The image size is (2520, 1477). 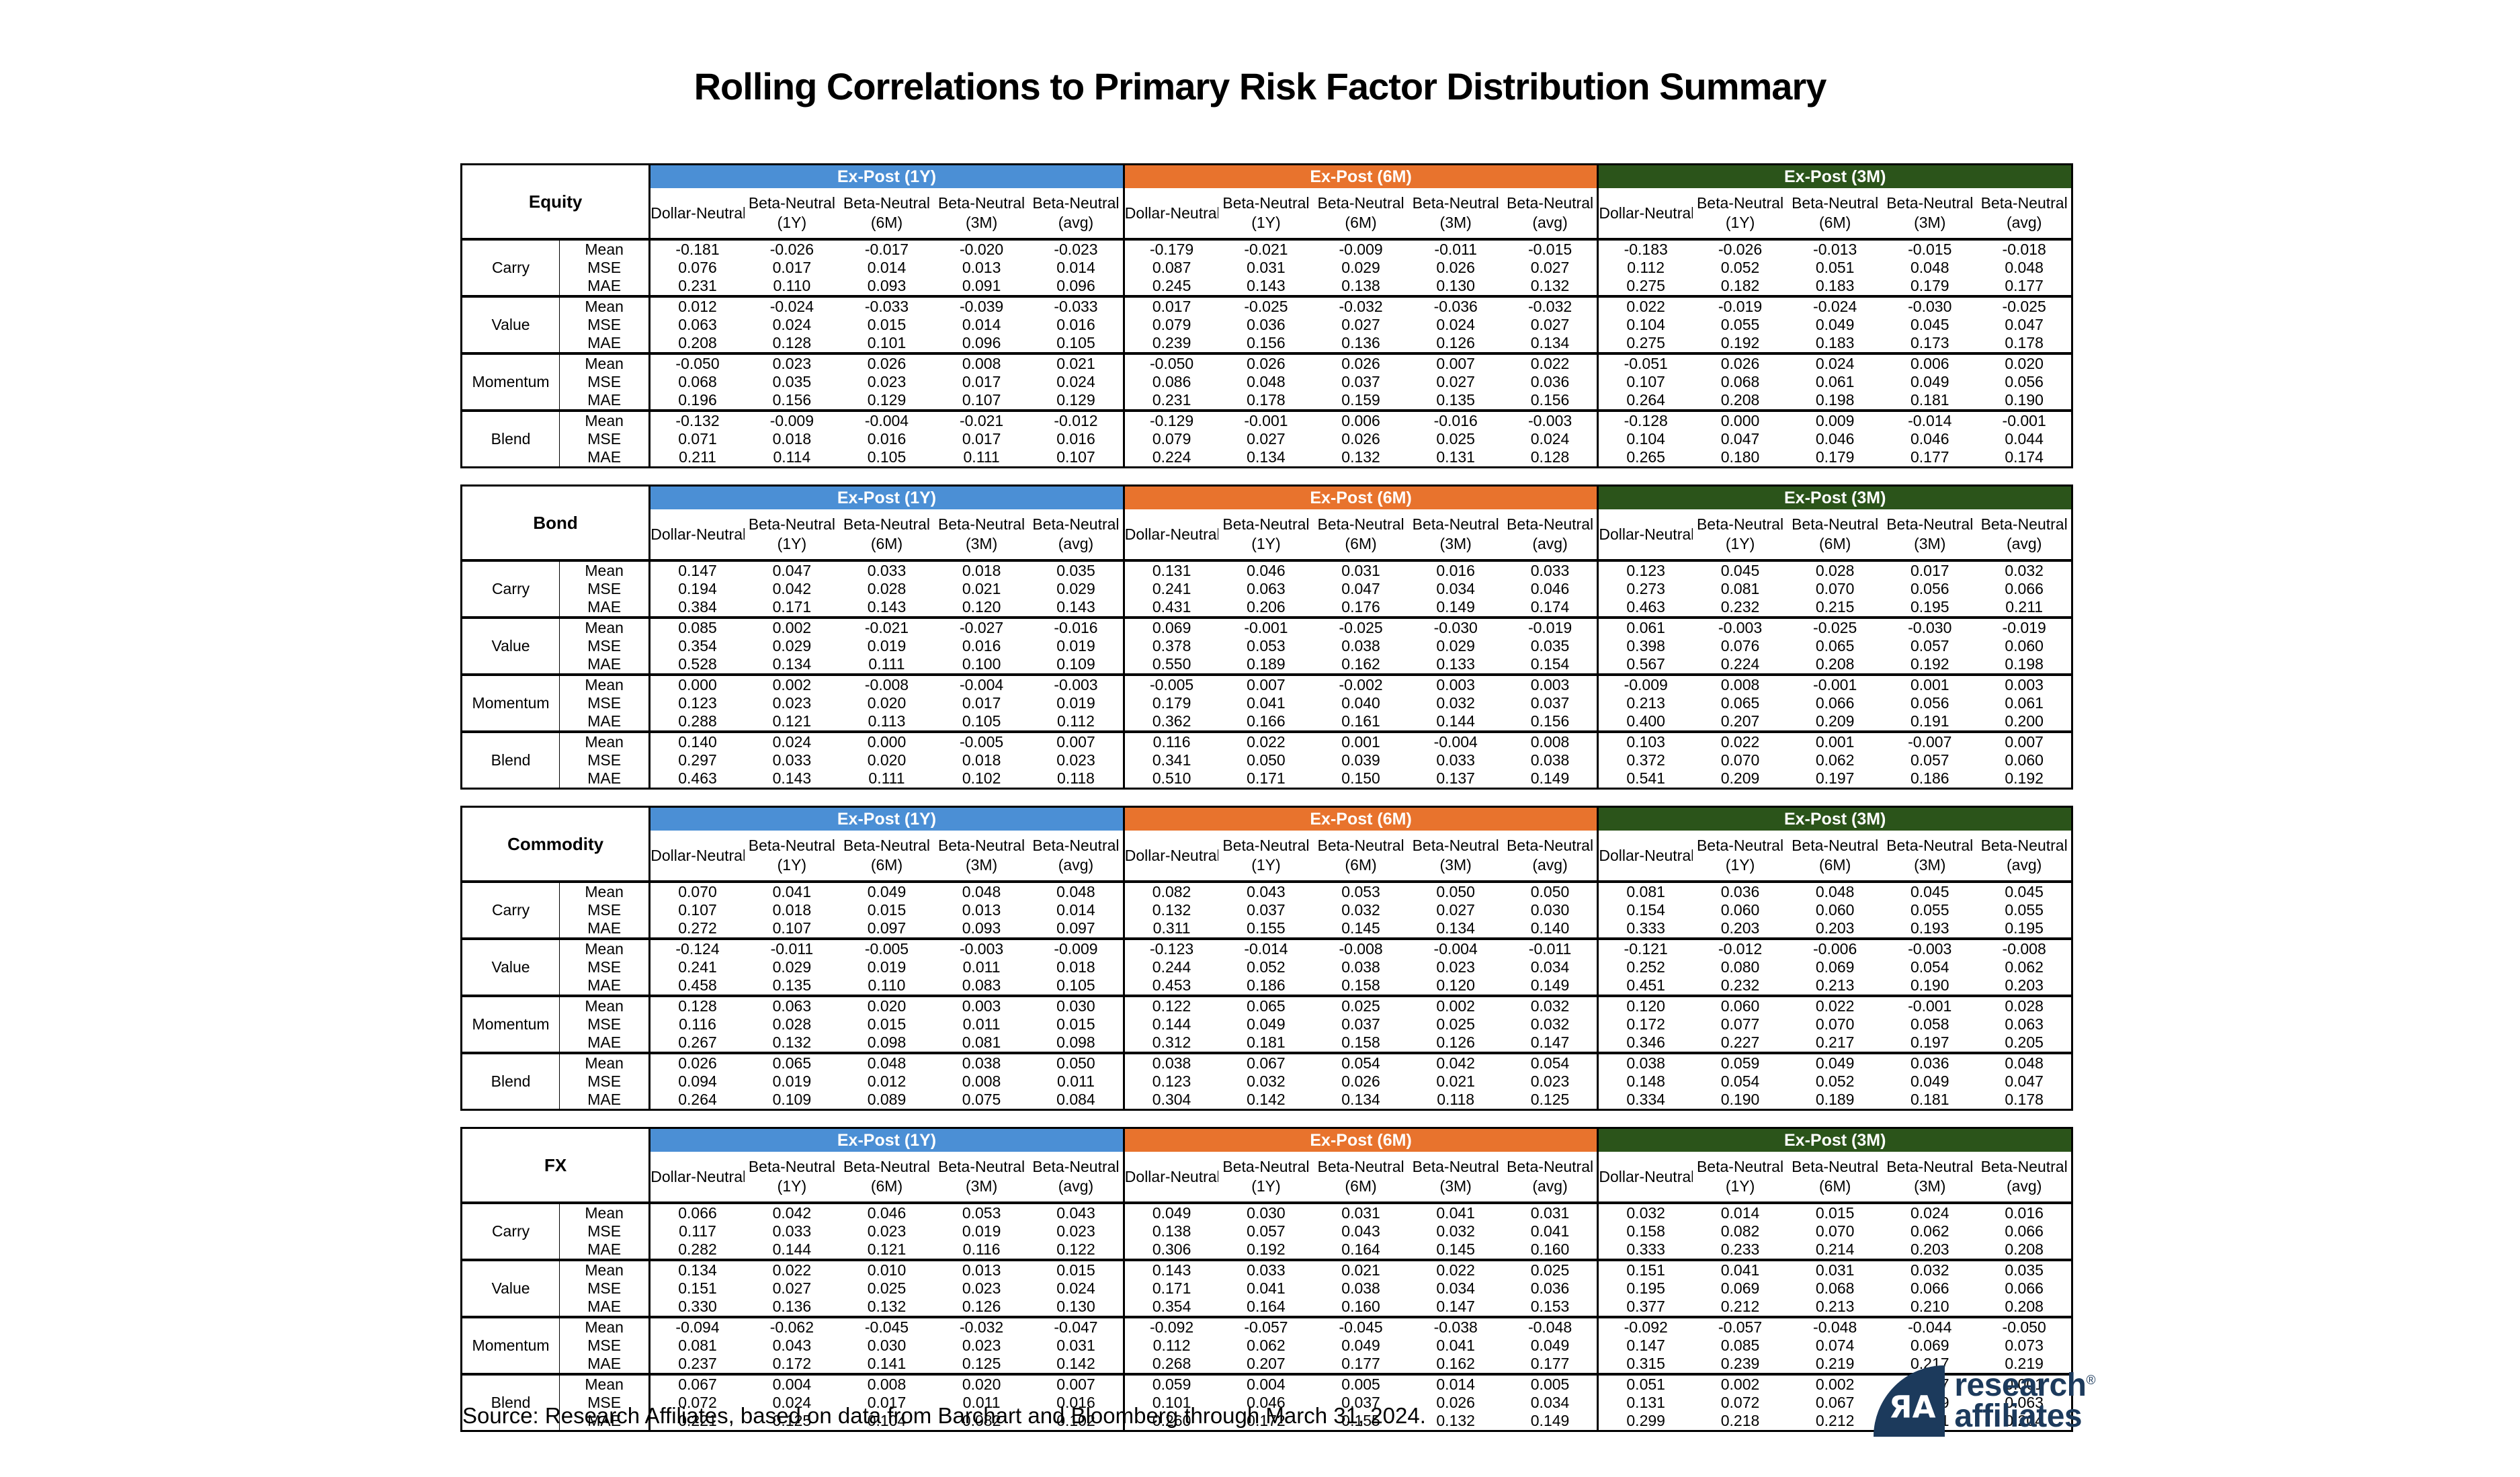 What do you see at coordinates (887, 1099) in the screenshot?
I see `value-cell: 0.089` at bounding box center [887, 1099].